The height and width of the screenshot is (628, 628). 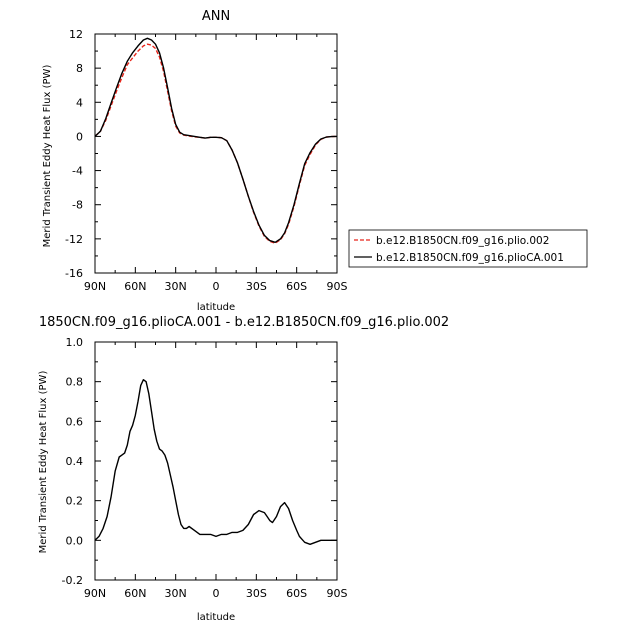 What do you see at coordinates (47, 156) in the screenshot?
I see `top-y-axis-label: Merid Transient Eddy Heat Flux (PW)` at bounding box center [47, 156].